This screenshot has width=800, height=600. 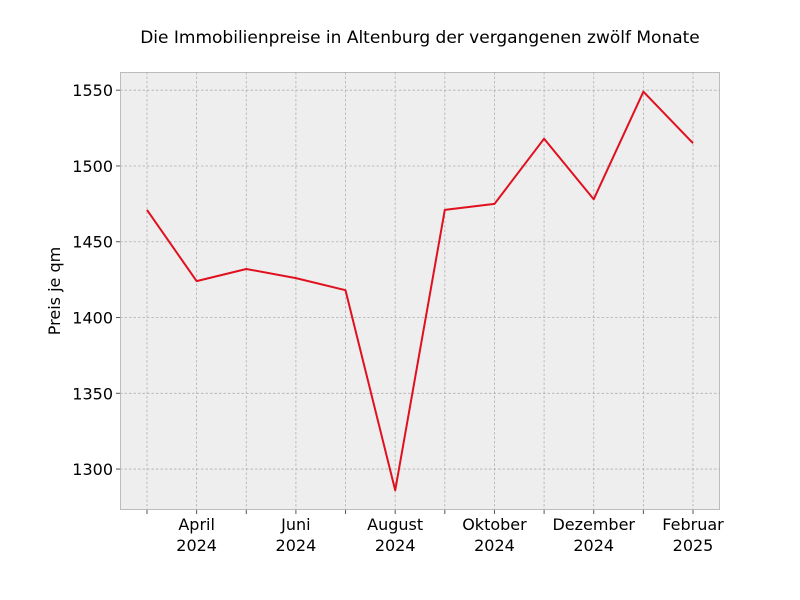 What do you see at coordinates (92, 469) in the screenshot?
I see `y-tick-label: 1300` at bounding box center [92, 469].